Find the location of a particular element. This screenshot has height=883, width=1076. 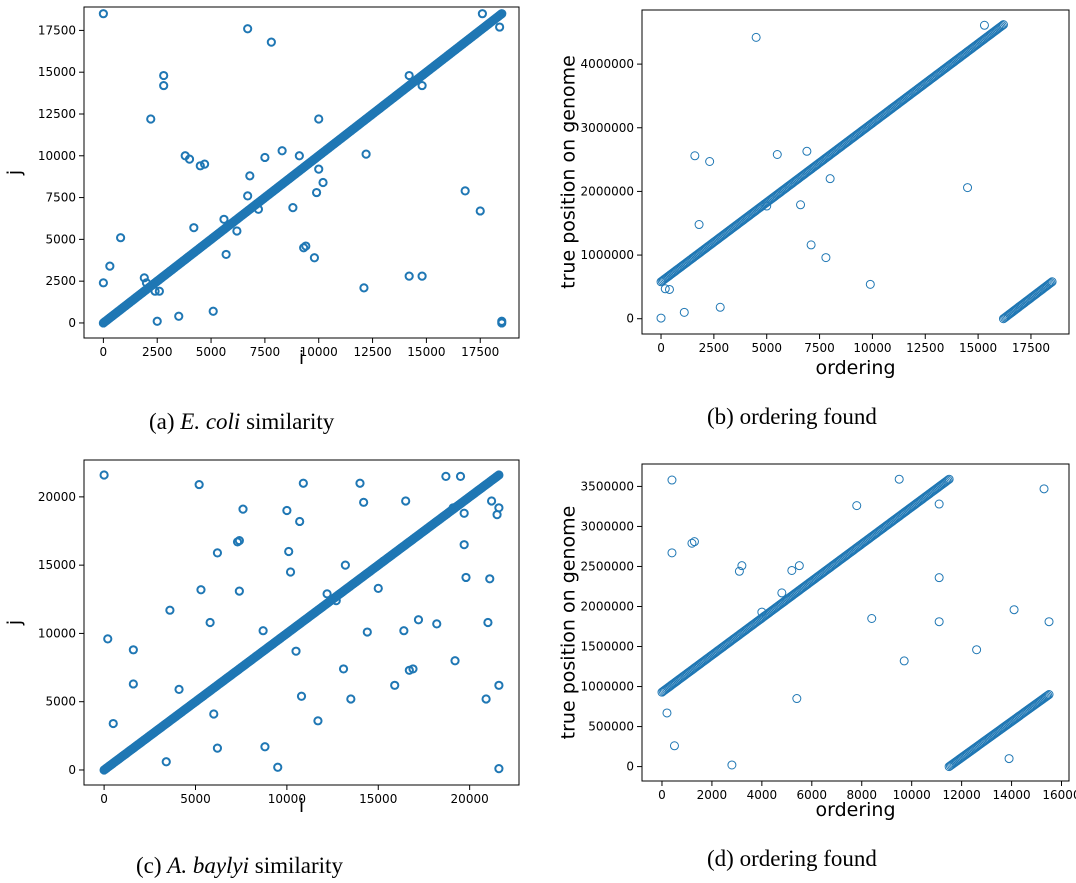

x-axis-label: i is located at coordinates (301, 358).